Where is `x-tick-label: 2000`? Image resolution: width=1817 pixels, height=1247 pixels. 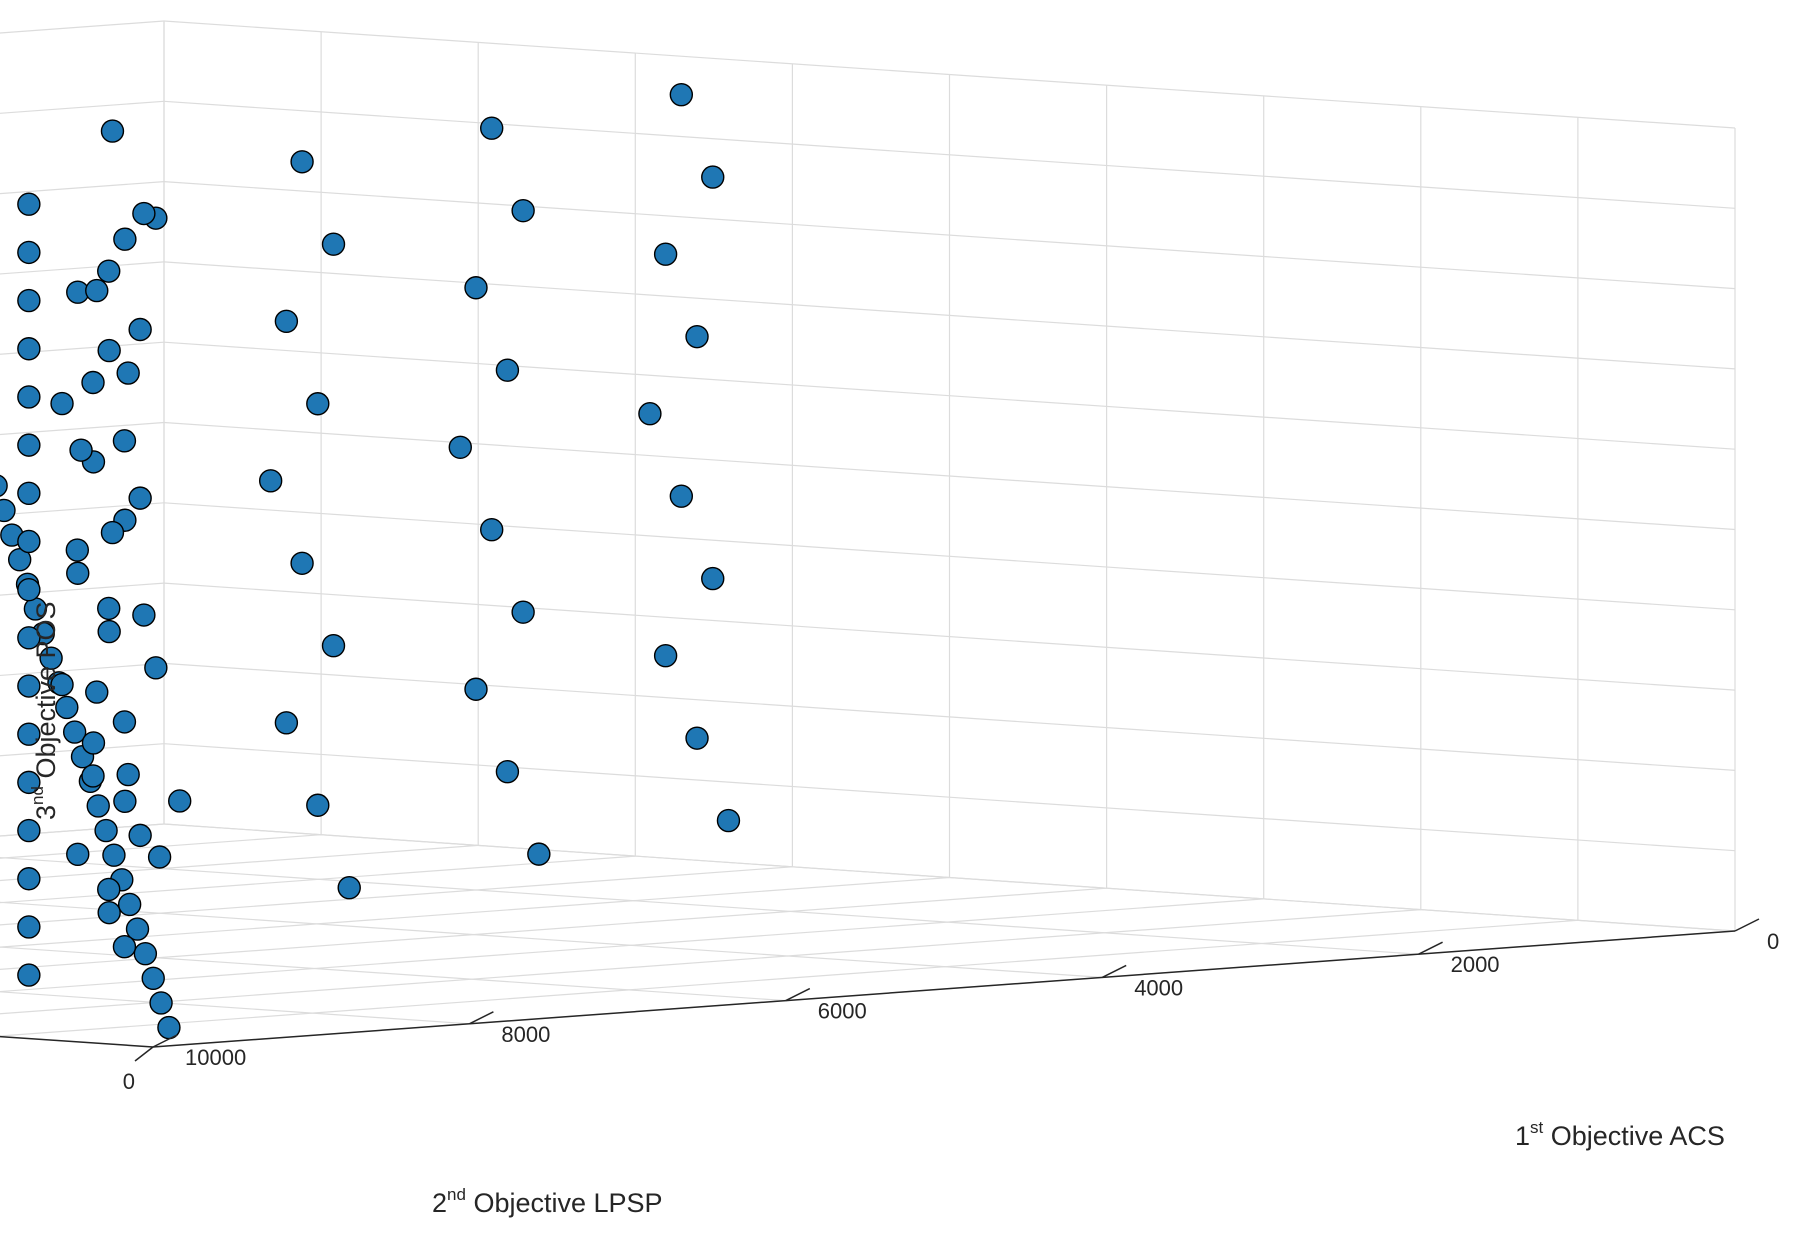
x-tick-label: 2000 is located at coordinates (1475, 964).